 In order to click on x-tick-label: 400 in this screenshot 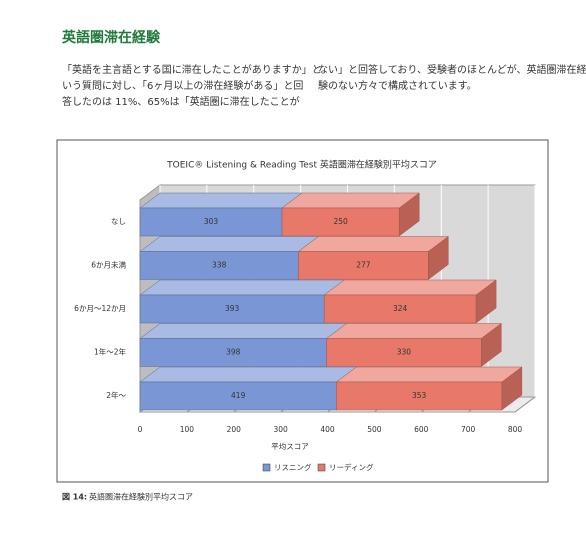, I will do `click(327, 429)`.